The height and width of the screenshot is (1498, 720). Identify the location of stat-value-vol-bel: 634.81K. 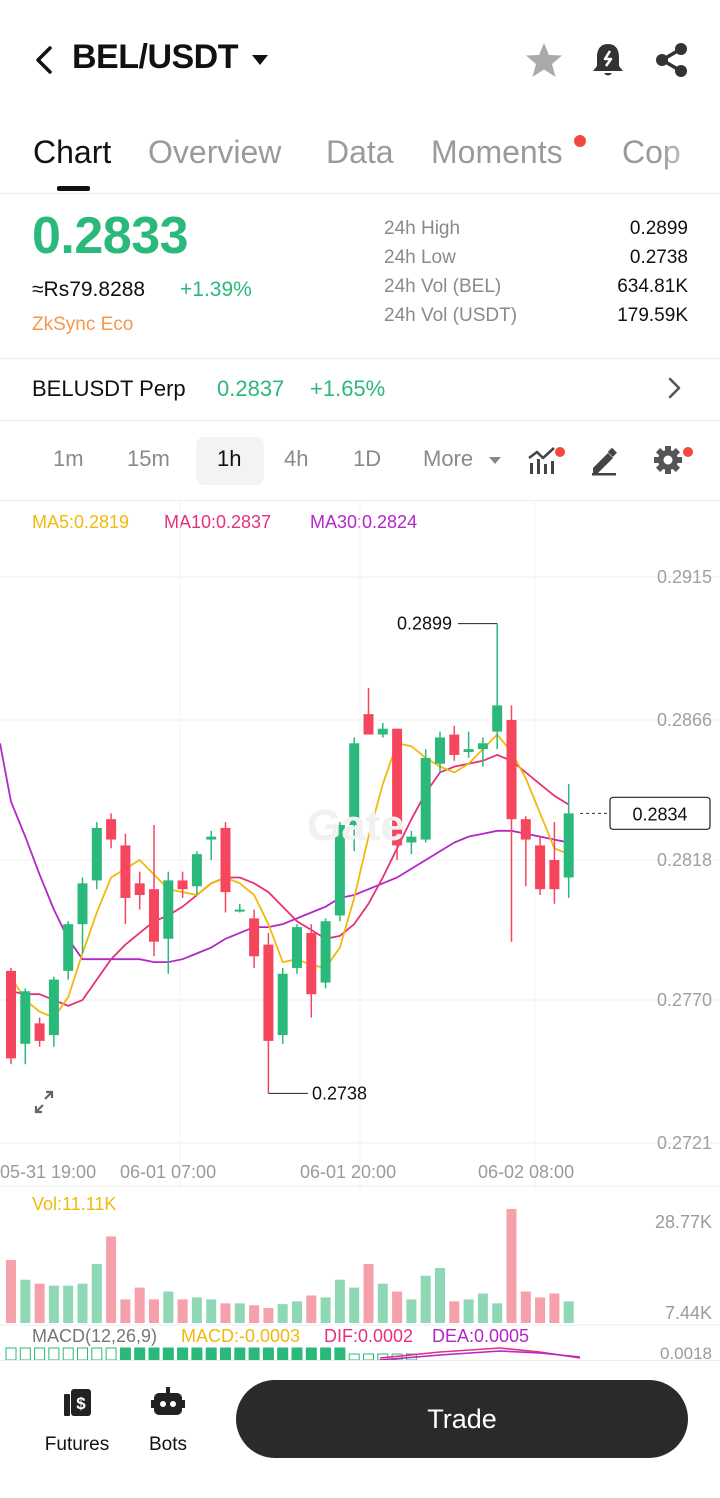
(652, 286).